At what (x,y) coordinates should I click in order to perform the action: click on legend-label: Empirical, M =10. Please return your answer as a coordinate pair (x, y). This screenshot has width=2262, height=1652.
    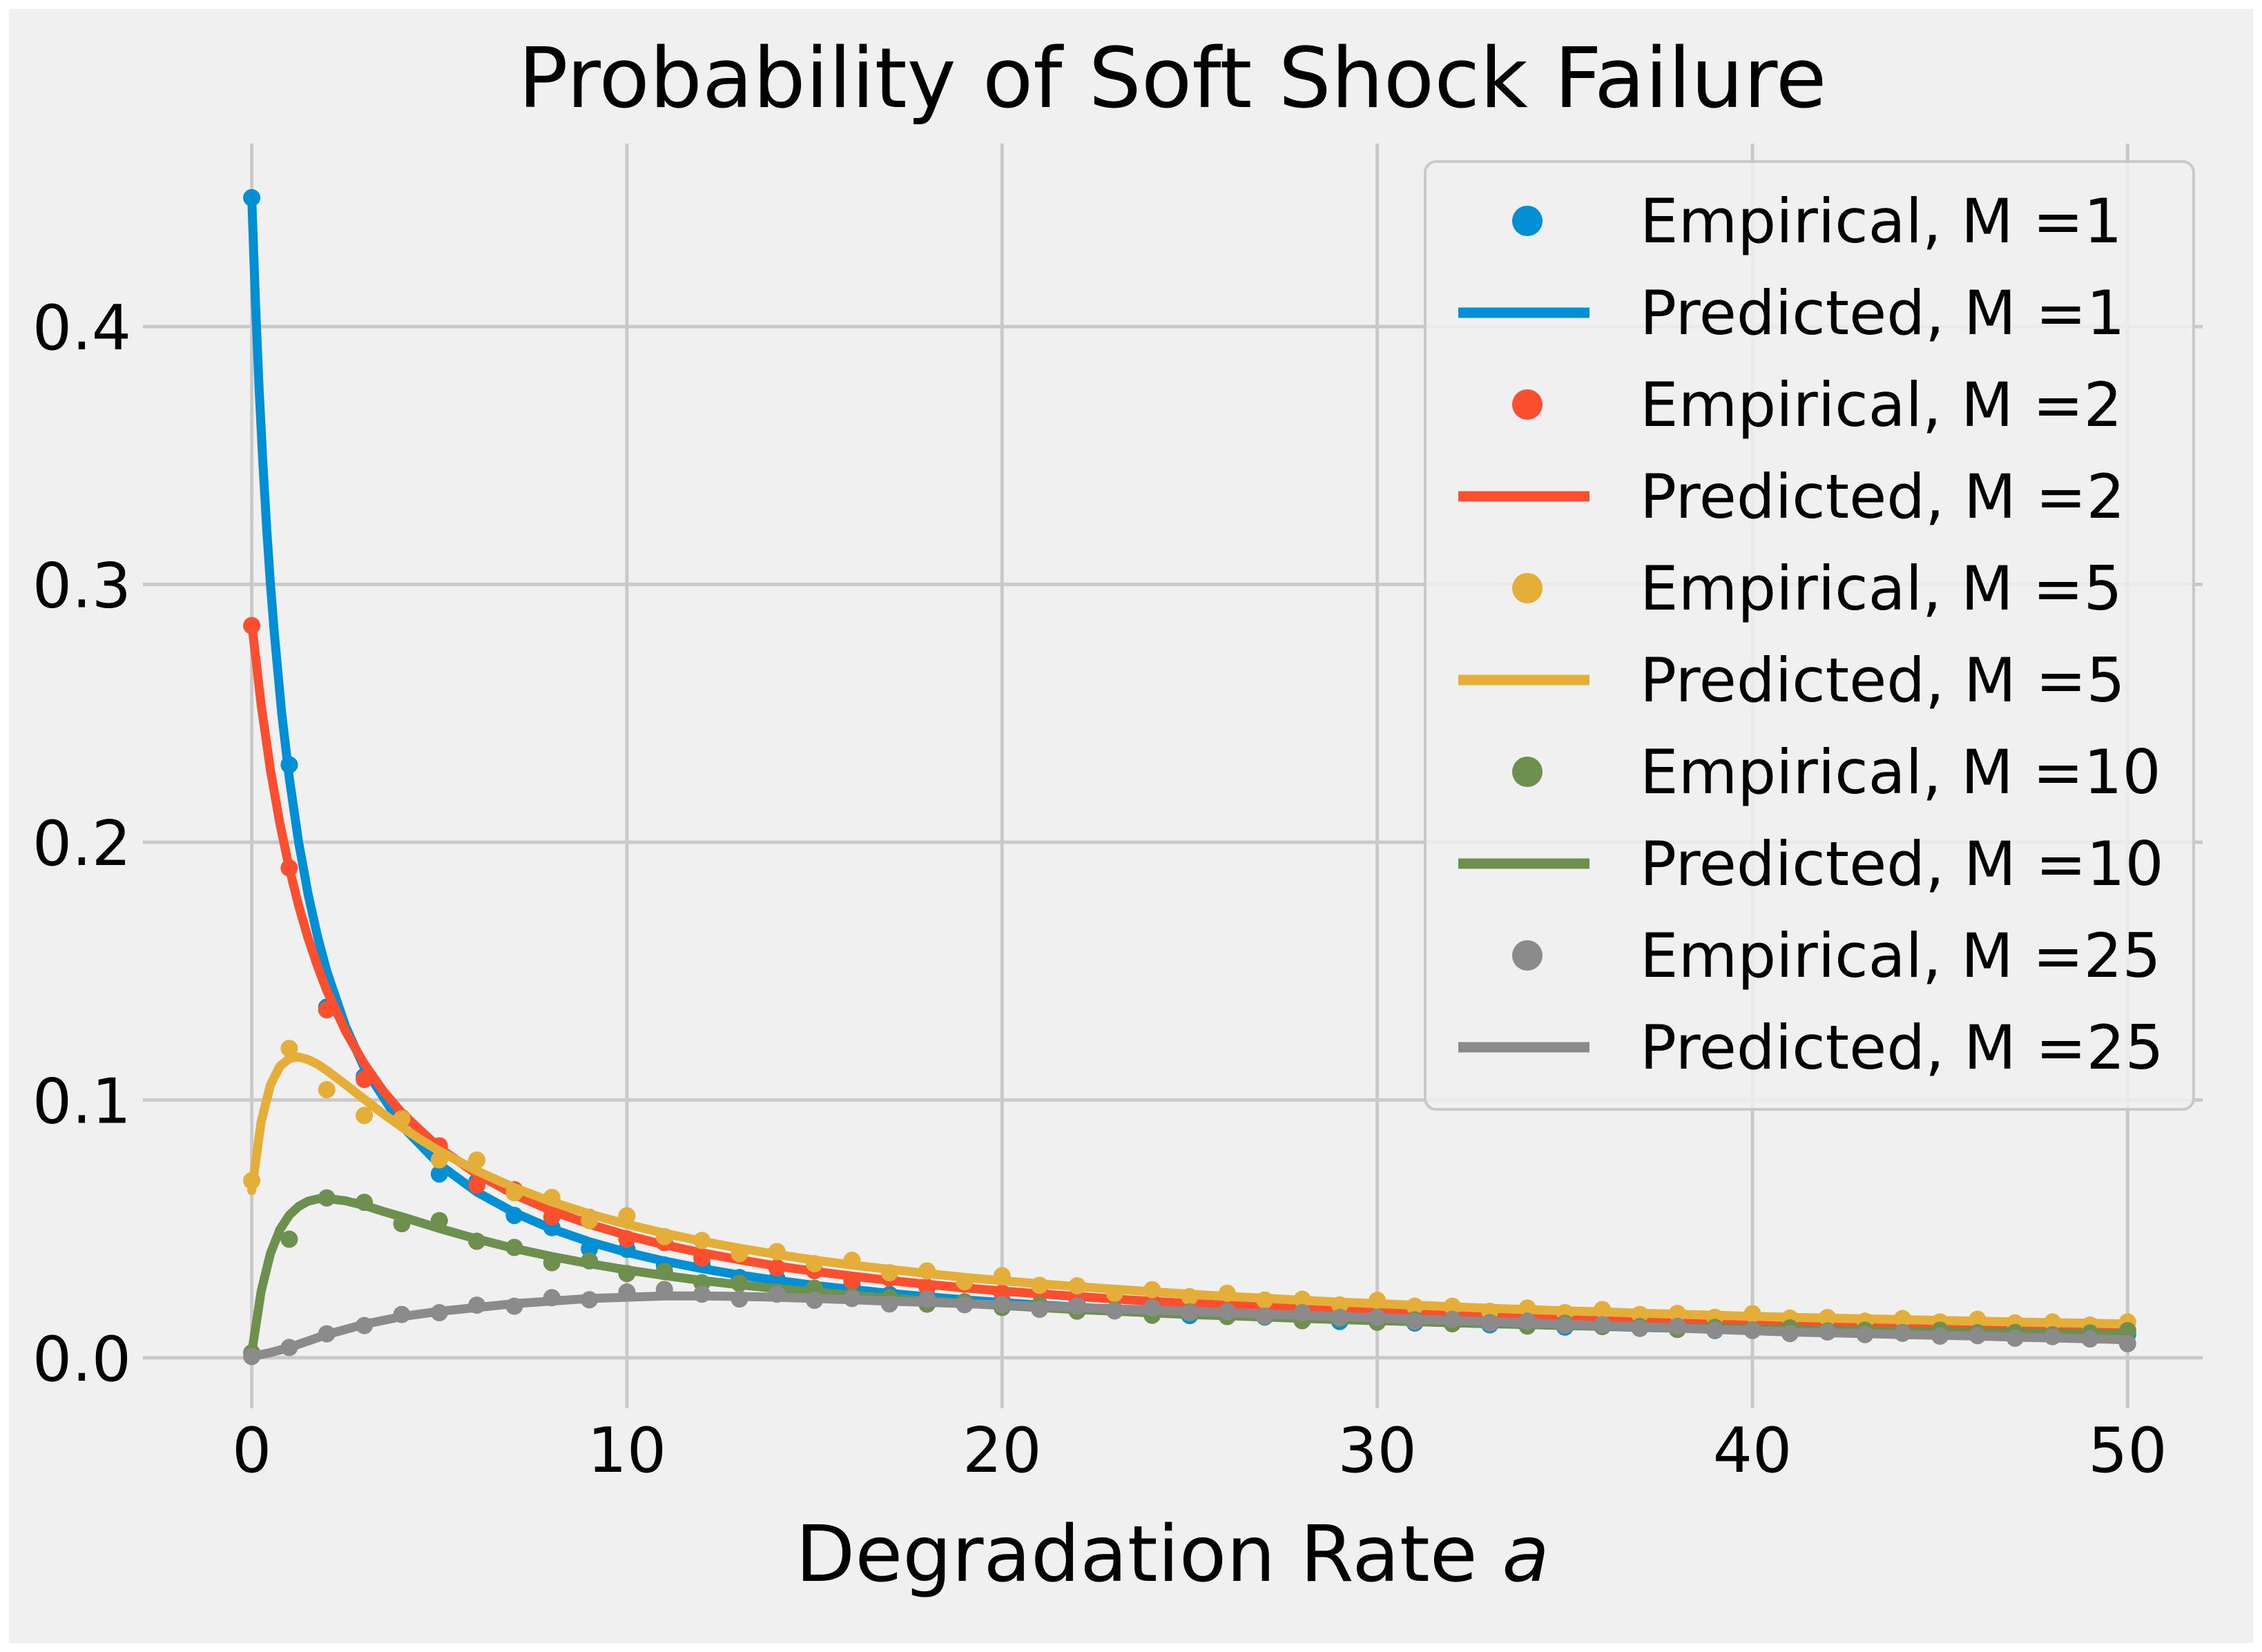
    Looking at the image, I should click on (1900, 772).